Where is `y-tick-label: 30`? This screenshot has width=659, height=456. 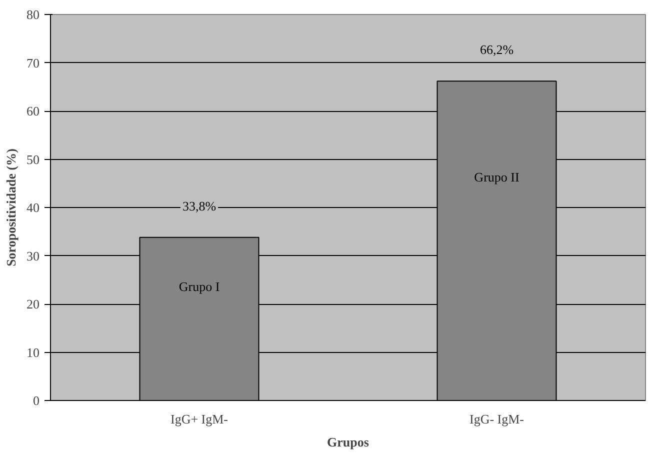
y-tick-label: 30 is located at coordinates (33, 256).